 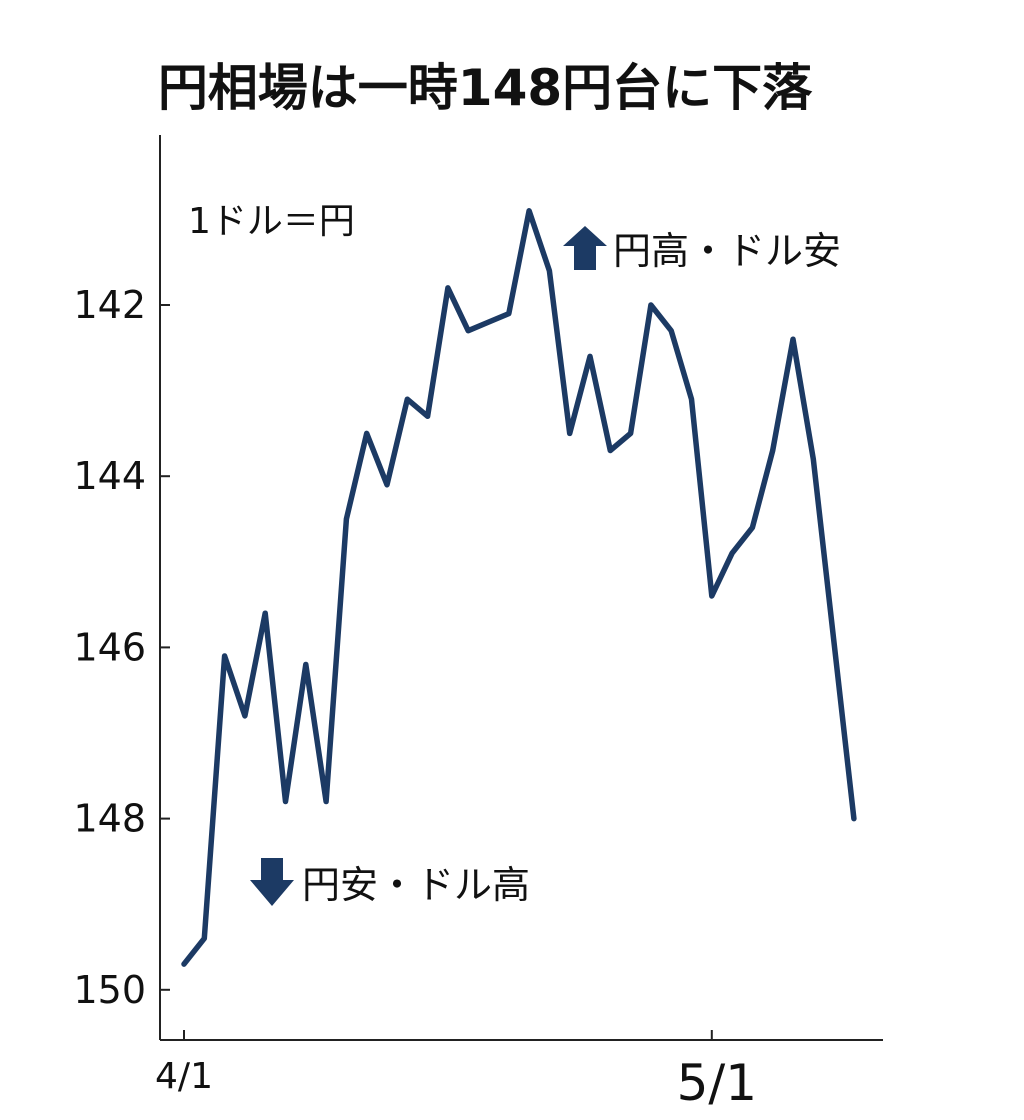 I want to click on y-tick-label: 142, so click(x=109, y=305).